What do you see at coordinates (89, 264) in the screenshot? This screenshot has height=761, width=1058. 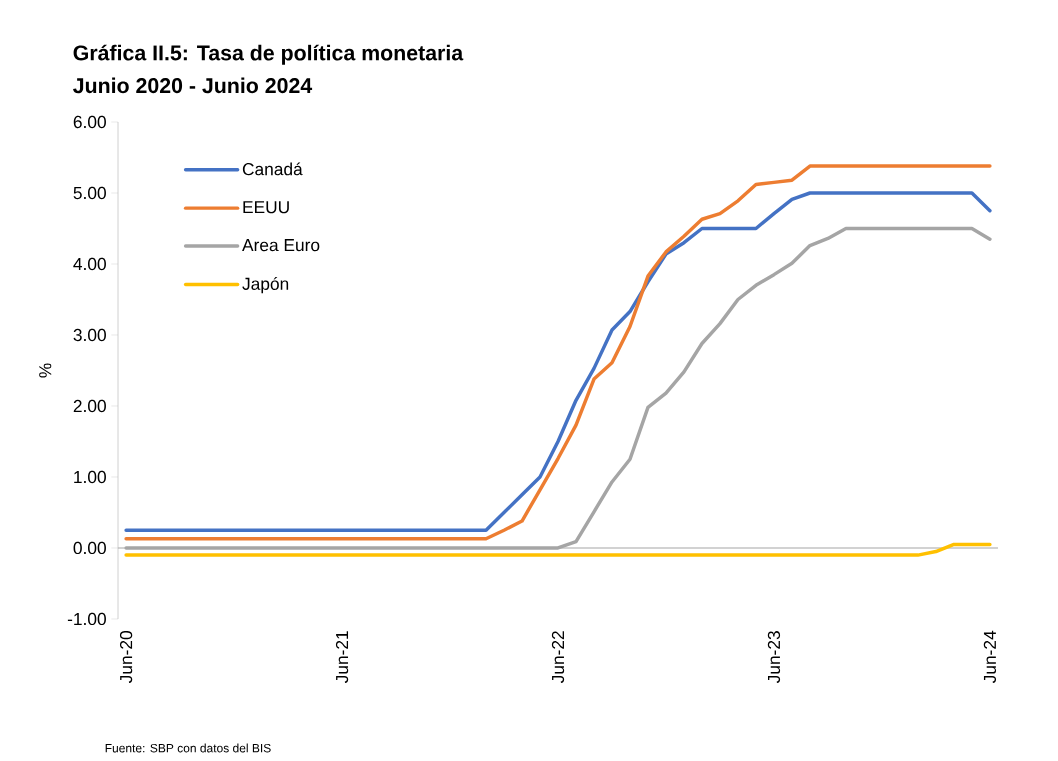 I see `y-tick-label: 4.00` at bounding box center [89, 264].